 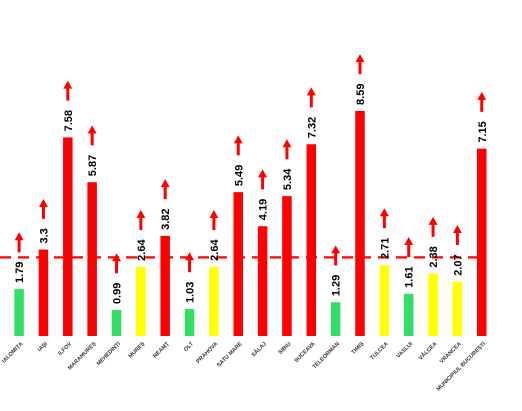 I want to click on bar-neamț, so click(x=165, y=285).